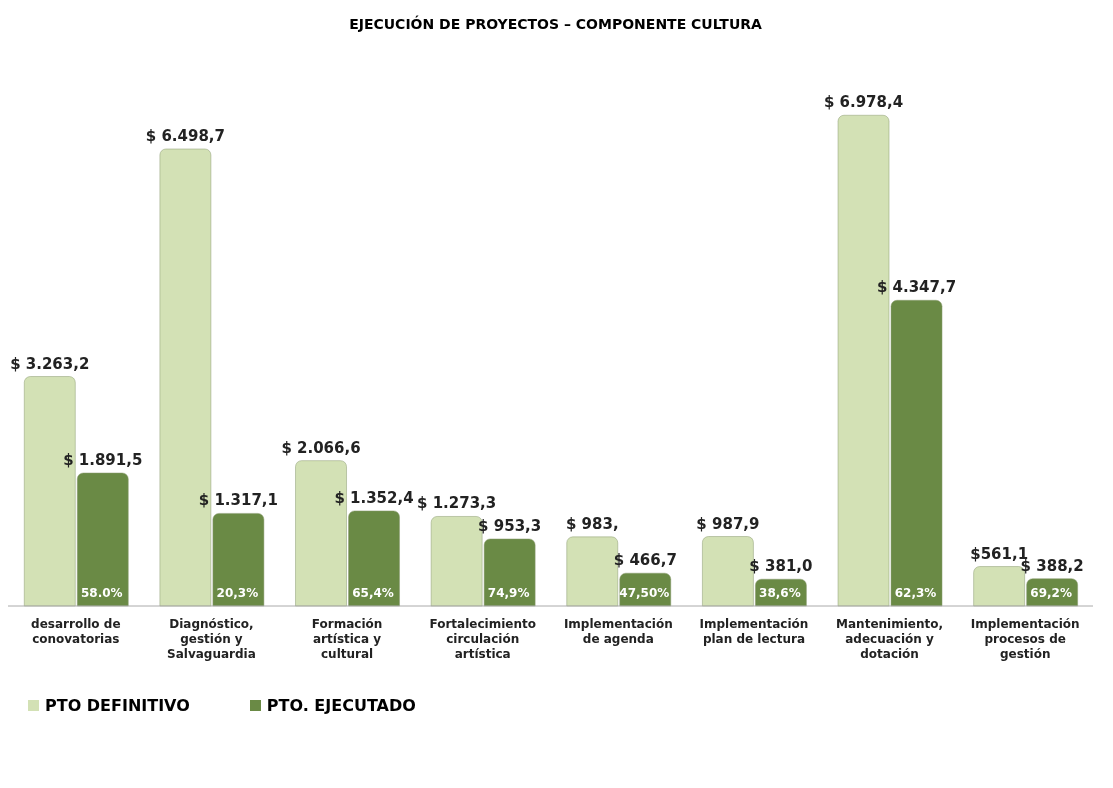 The width and height of the screenshot is (1113, 788). Describe the element at coordinates (374, 497) in the screenshot. I see `data-label: $ 1.352,4` at that location.